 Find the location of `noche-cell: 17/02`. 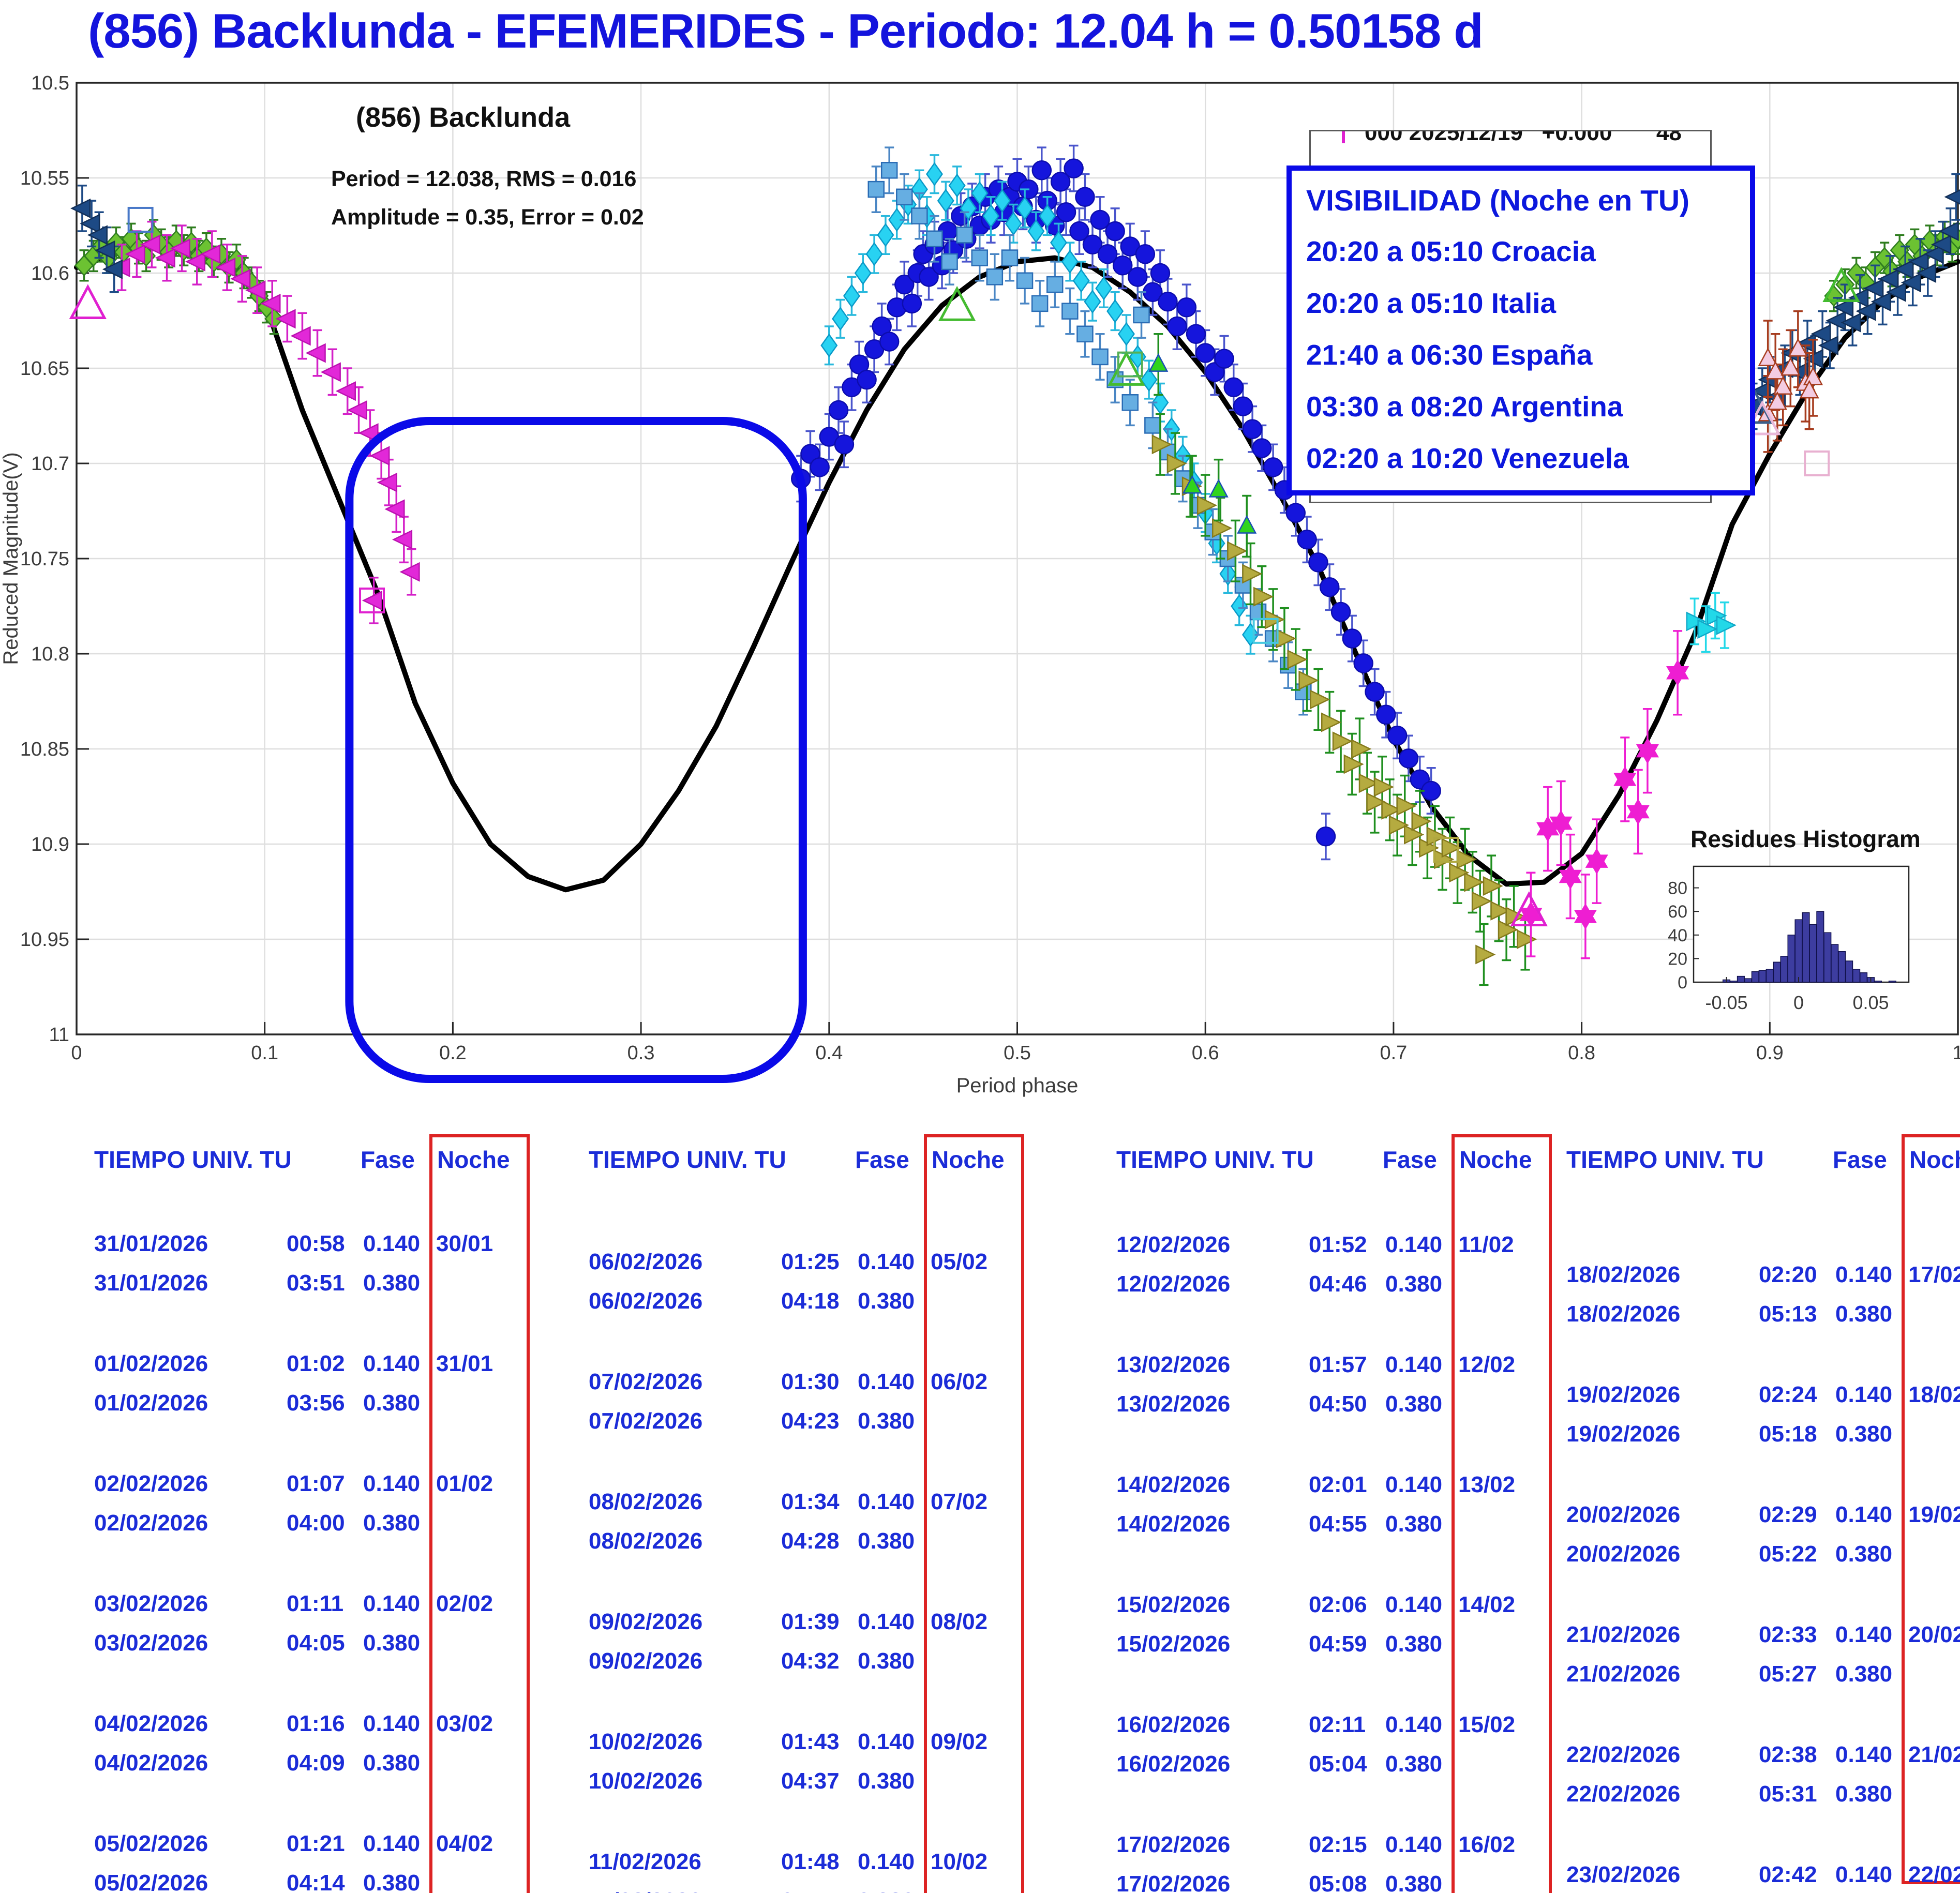

noche-cell: 17/02 is located at coordinates (1934, 1274).